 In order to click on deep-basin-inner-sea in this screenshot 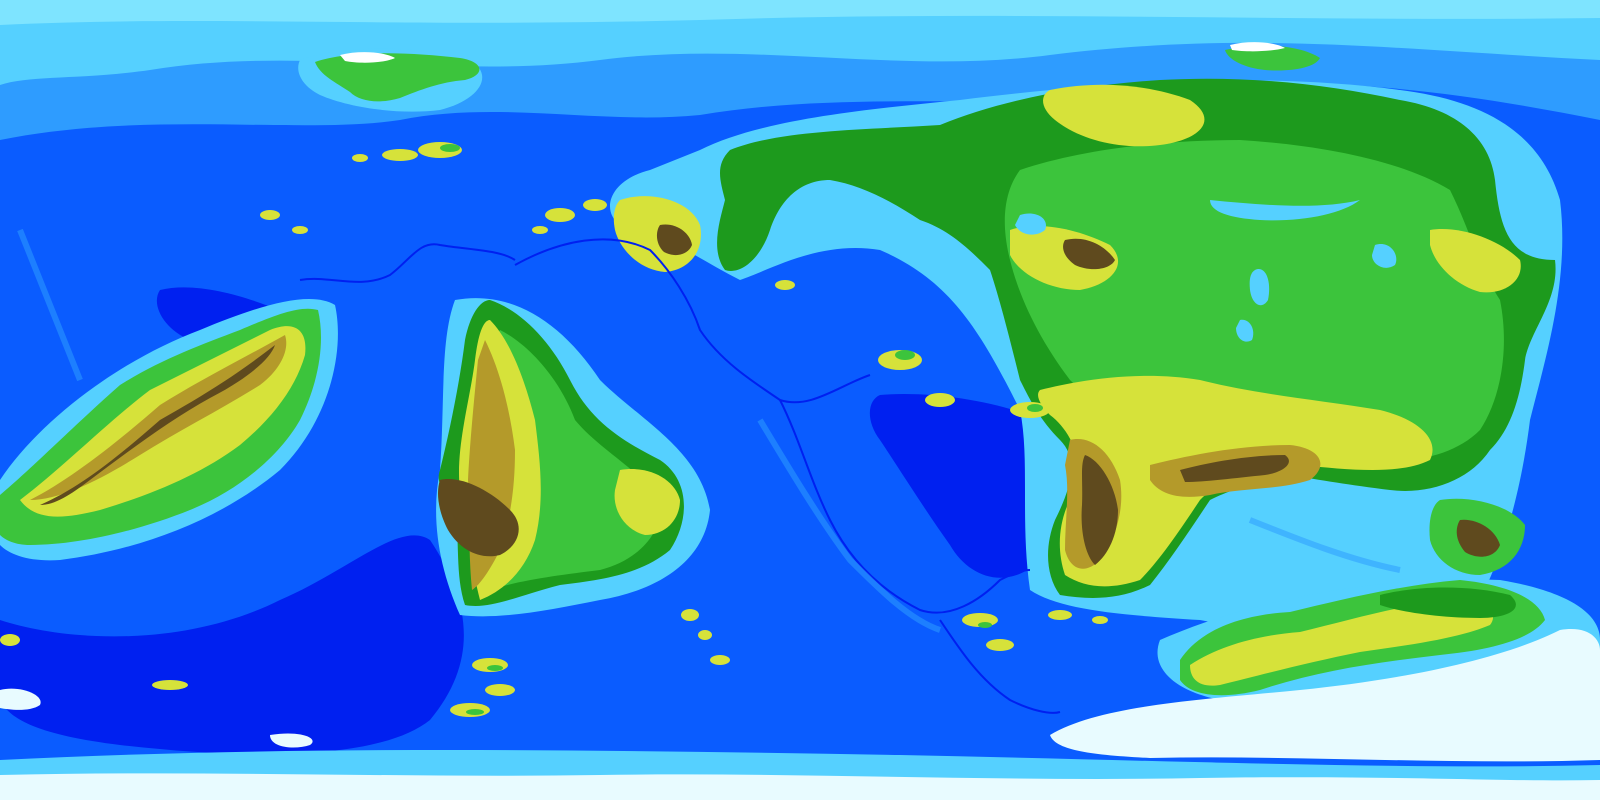, I will do `click(968, 486)`.